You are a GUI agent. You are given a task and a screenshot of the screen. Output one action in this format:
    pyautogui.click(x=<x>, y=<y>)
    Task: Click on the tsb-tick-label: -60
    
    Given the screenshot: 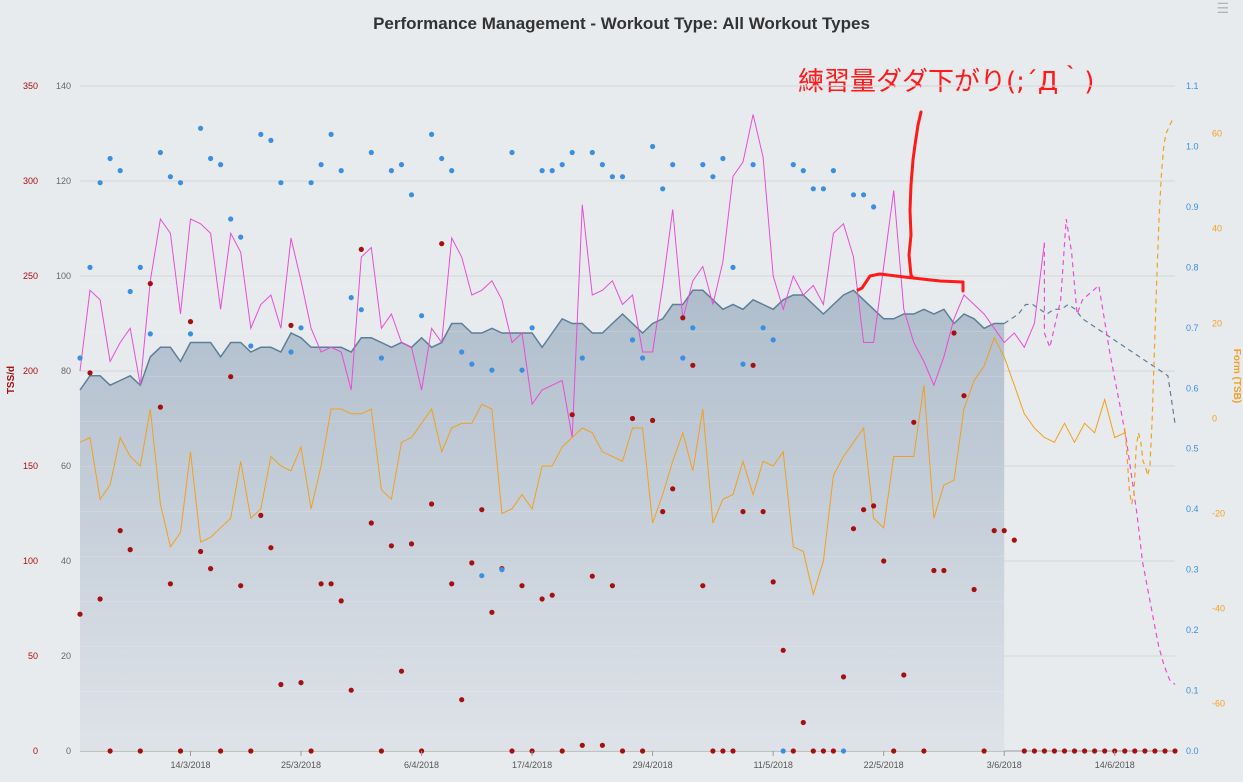 What is the action you would take?
    pyautogui.click(x=1218, y=704)
    